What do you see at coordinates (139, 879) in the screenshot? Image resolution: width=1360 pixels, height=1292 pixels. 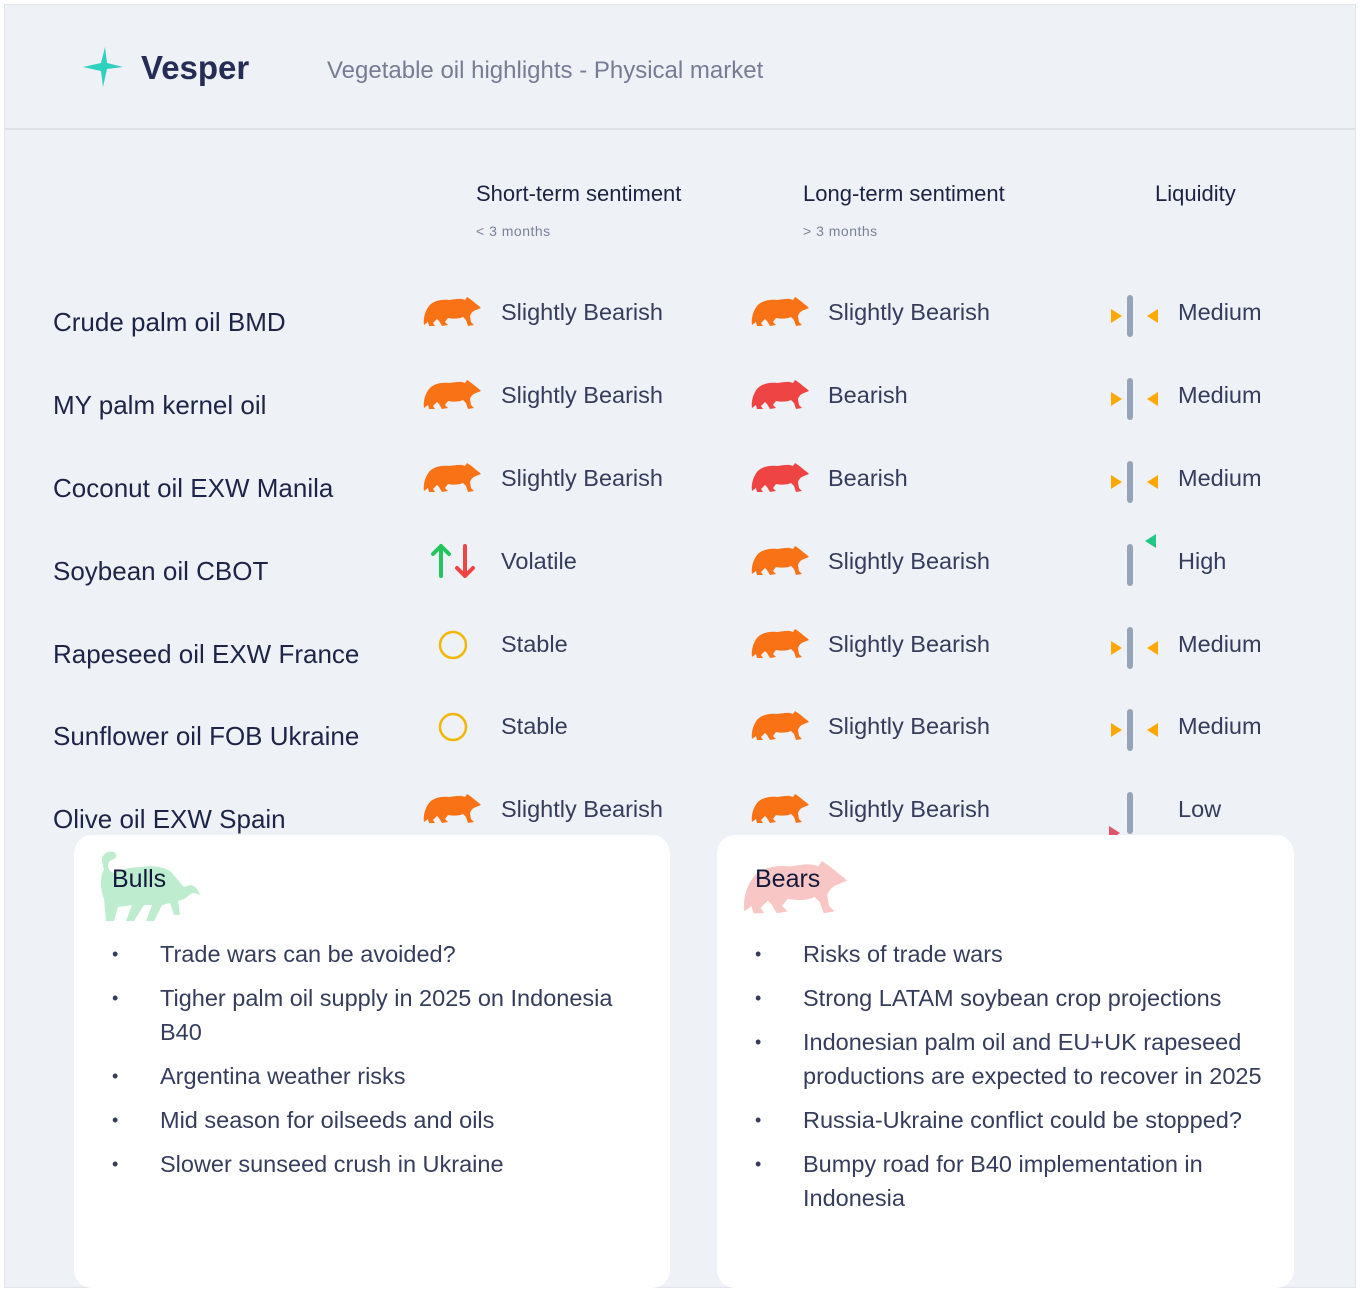 I see `bulls-title: Bulls` at bounding box center [139, 879].